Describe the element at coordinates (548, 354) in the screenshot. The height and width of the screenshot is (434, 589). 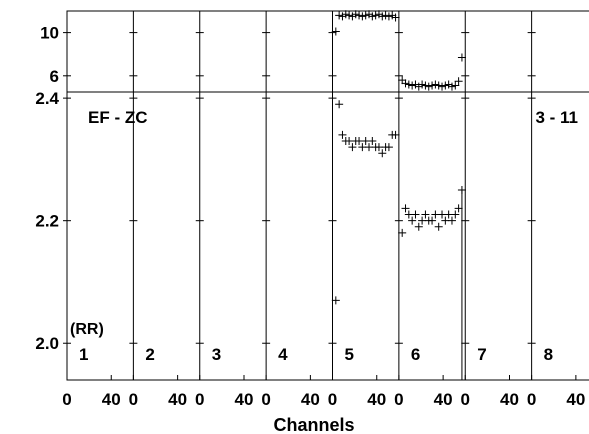
I see `panel-number: 8` at that location.